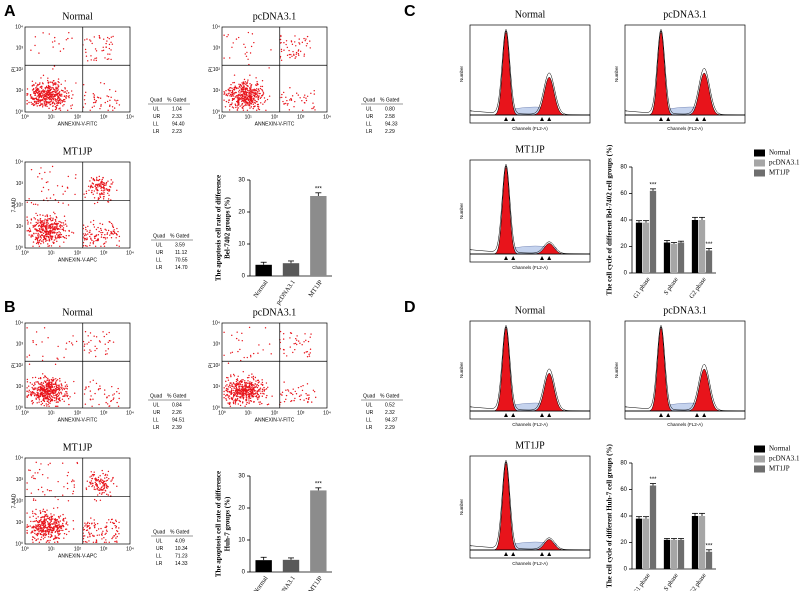 This screenshot has width=800, height=591. What do you see at coordinates (681, 257) in the screenshot?
I see `bar` at bounding box center [681, 257].